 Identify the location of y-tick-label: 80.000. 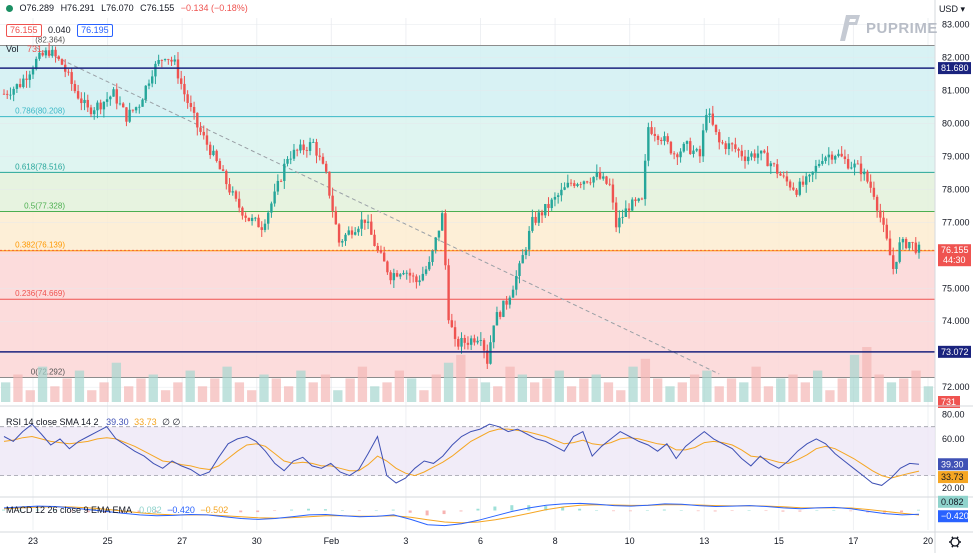
(956, 123).